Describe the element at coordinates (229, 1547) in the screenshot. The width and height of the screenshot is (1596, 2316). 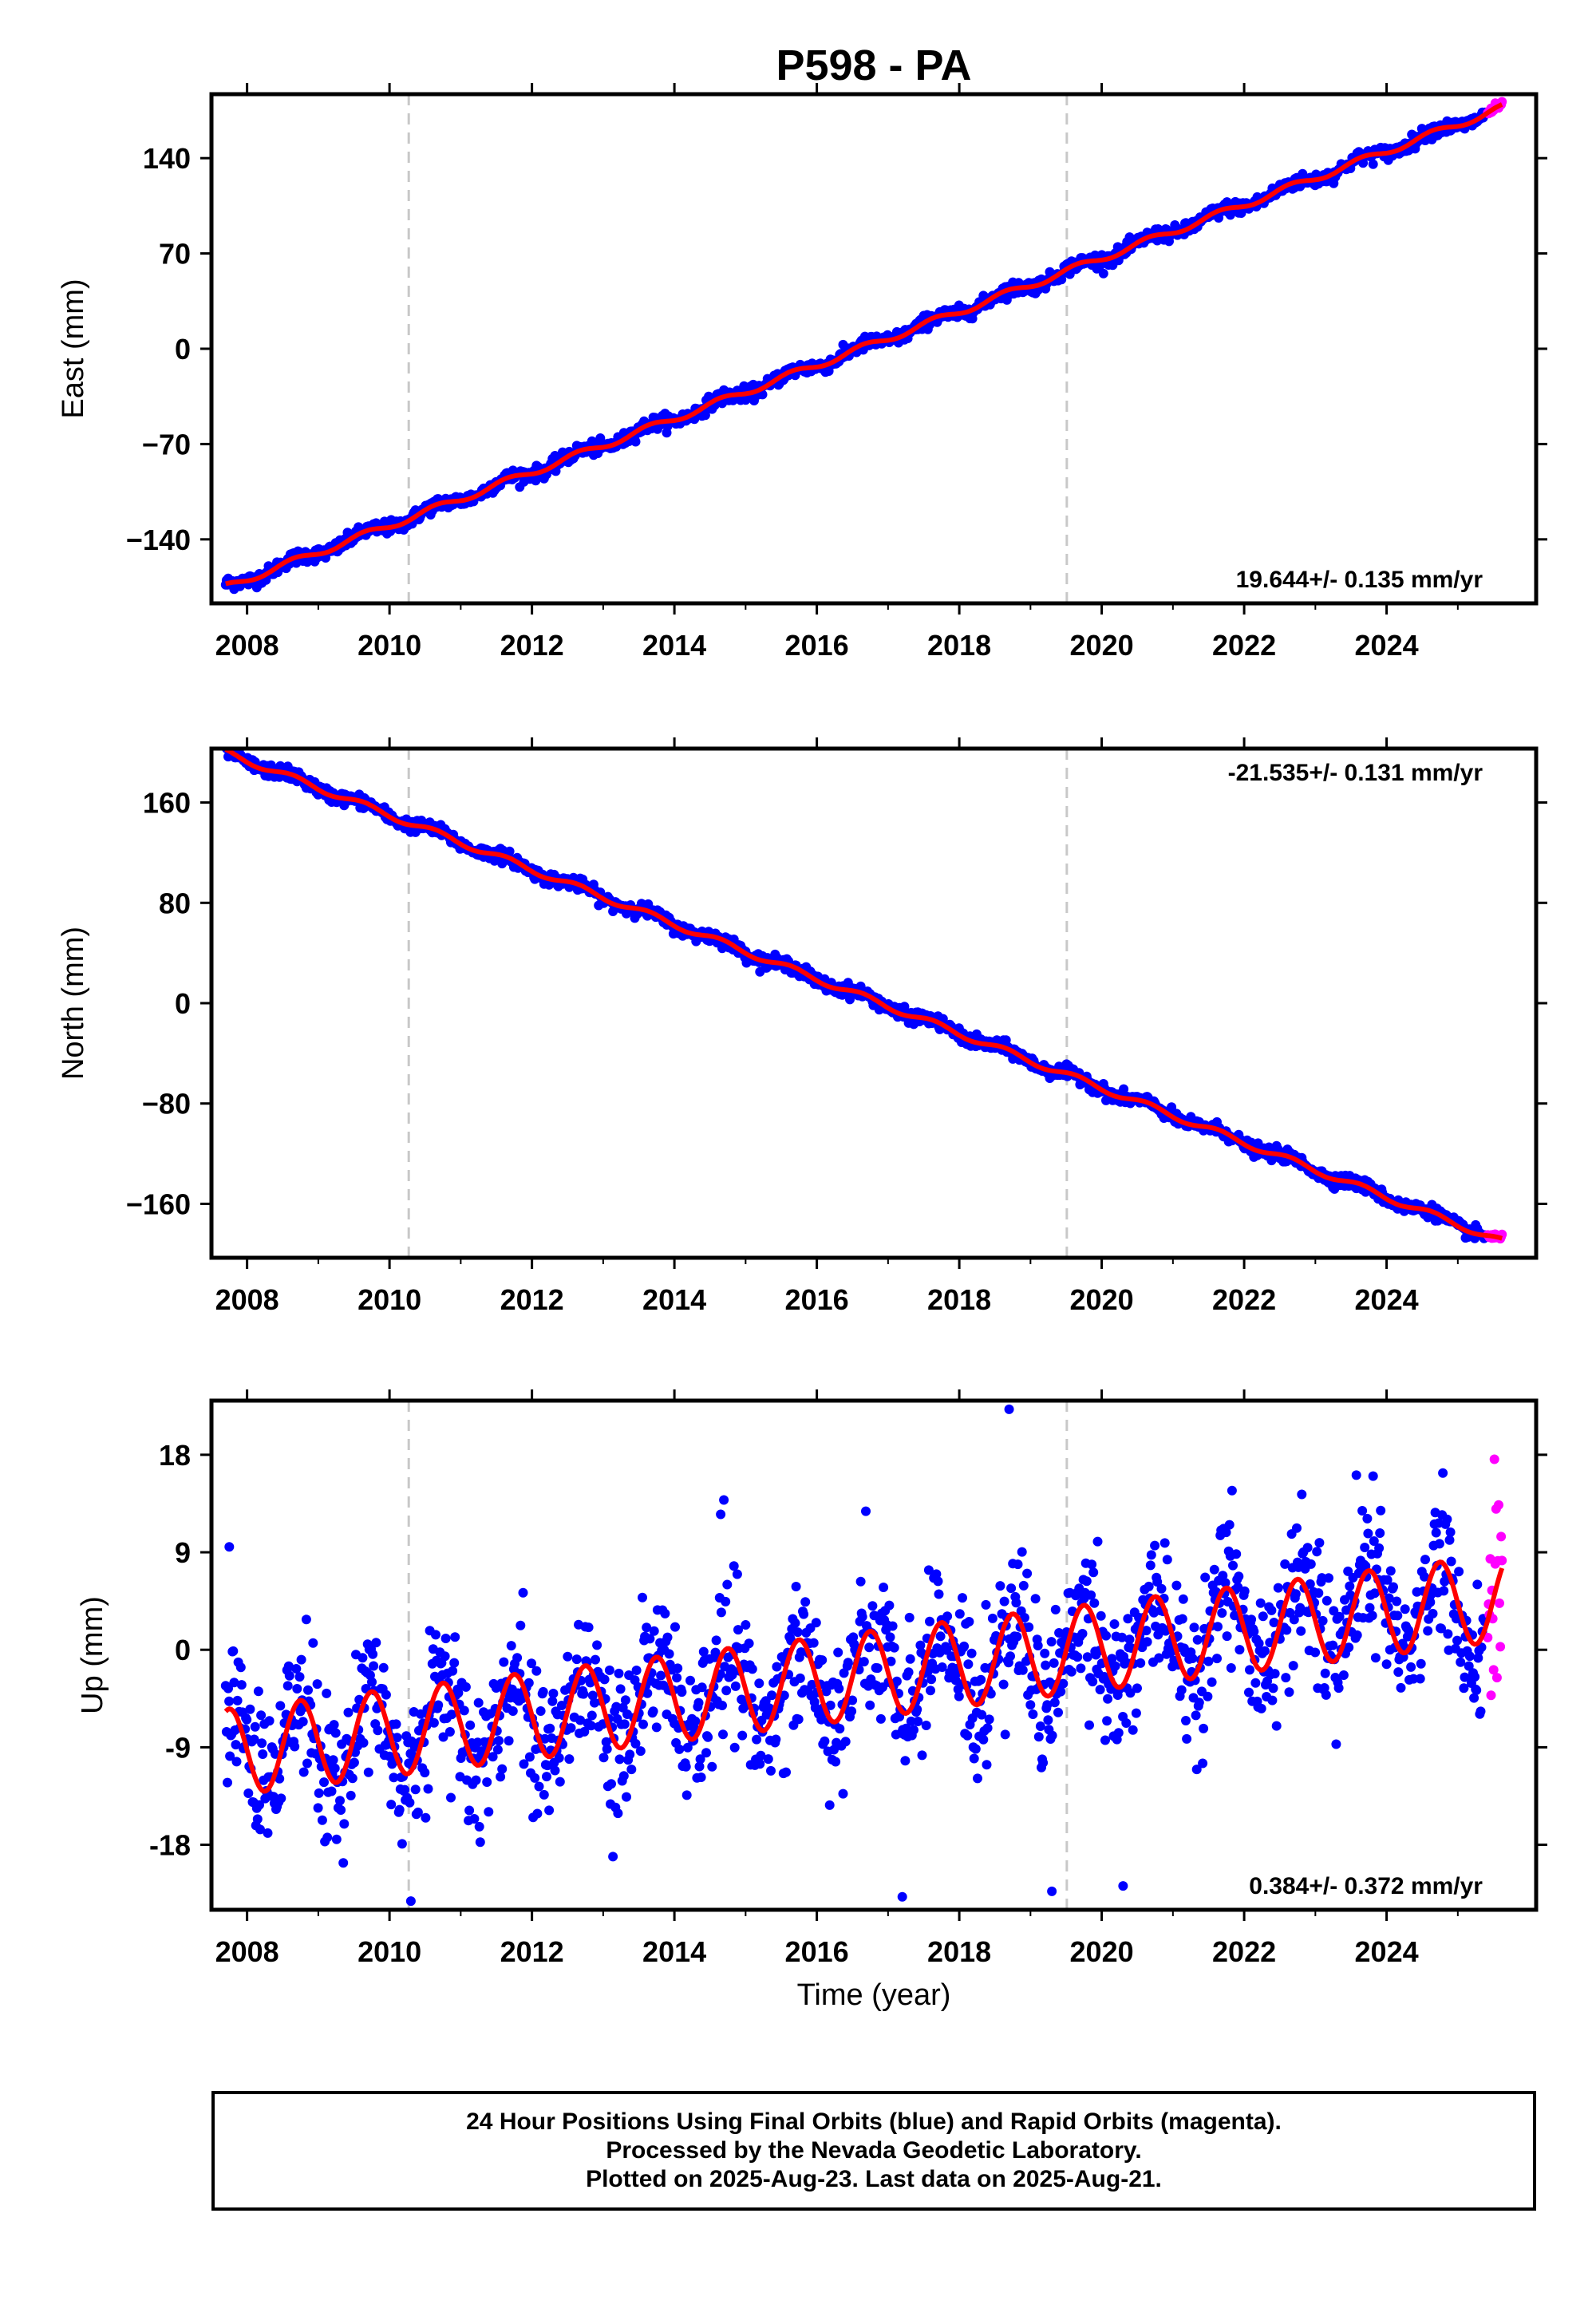
I see `up-outlier-point` at that location.